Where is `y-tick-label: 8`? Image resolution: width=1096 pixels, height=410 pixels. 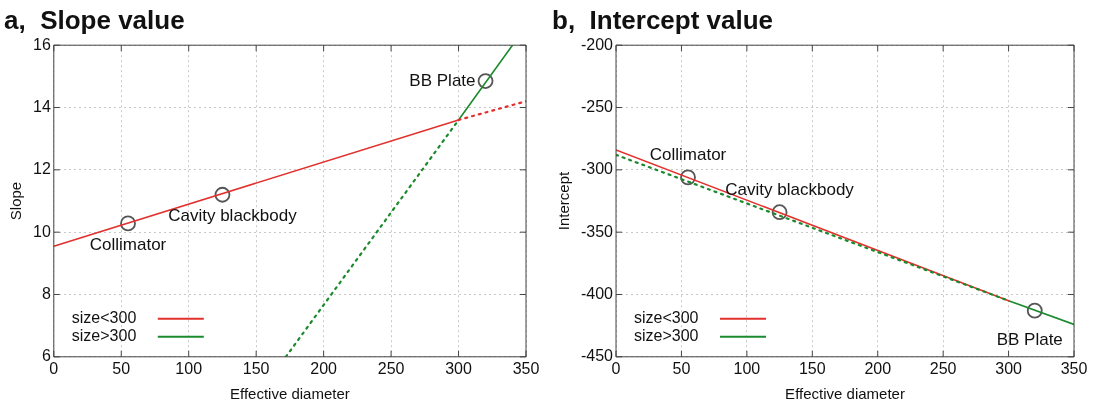 y-tick-label: 8 is located at coordinates (46, 293).